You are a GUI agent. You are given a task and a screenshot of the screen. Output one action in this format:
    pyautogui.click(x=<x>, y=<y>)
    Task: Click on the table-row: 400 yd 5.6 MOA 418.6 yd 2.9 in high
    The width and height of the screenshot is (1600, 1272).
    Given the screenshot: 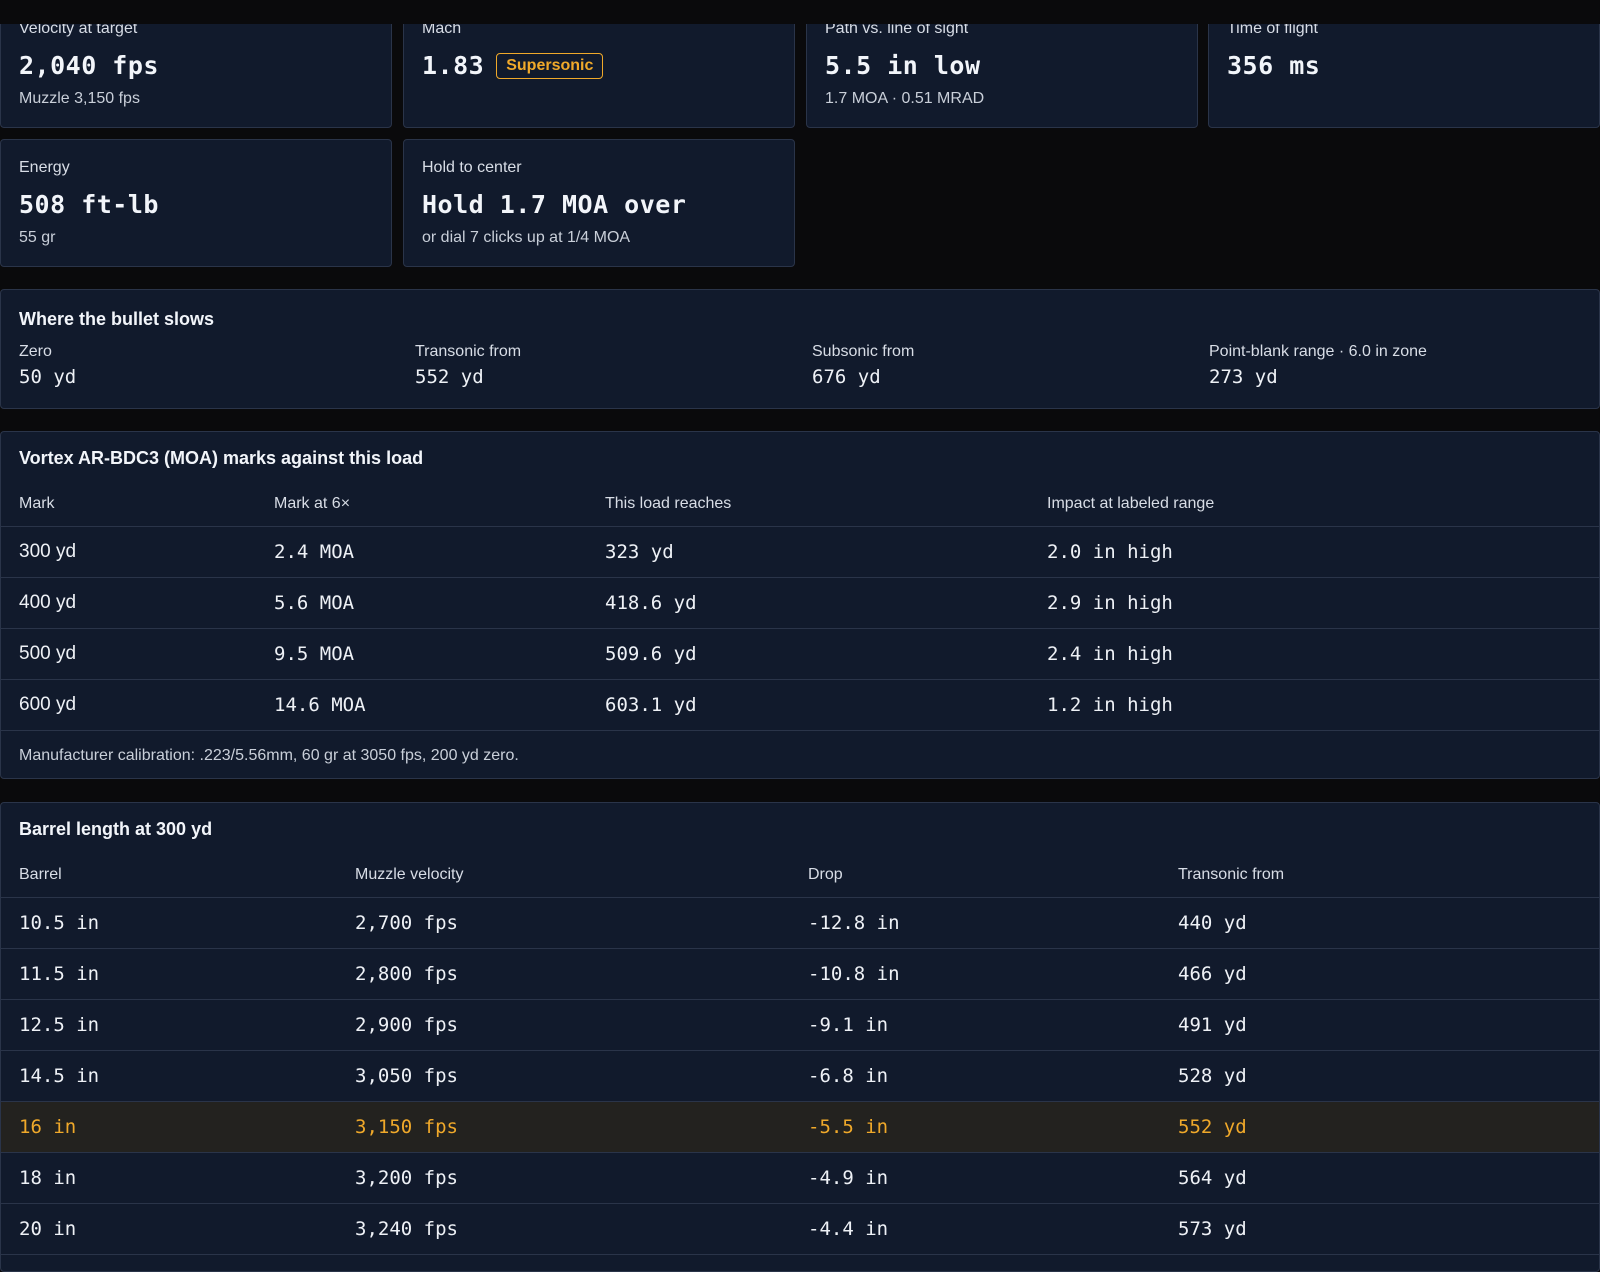 What is the action you would take?
    pyautogui.click(x=800, y=603)
    